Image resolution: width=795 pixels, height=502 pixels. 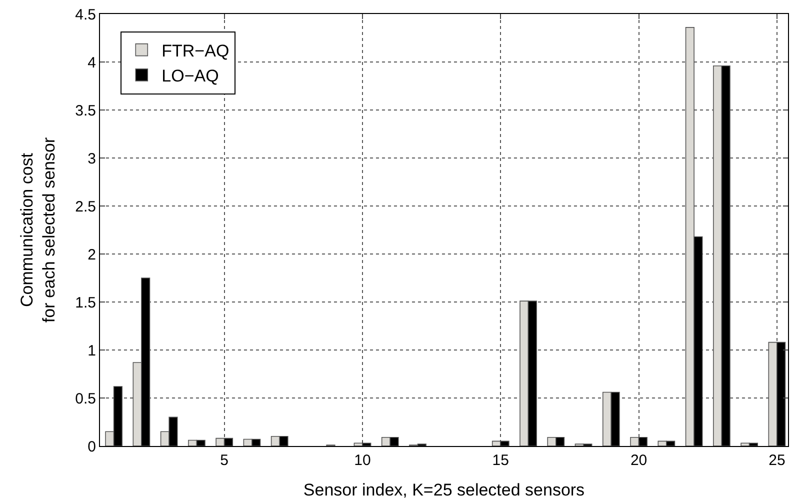 What do you see at coordinates (777, 460) in the screenshot?
I see `x-tick-label: 25` at bounding box center [777, 460].